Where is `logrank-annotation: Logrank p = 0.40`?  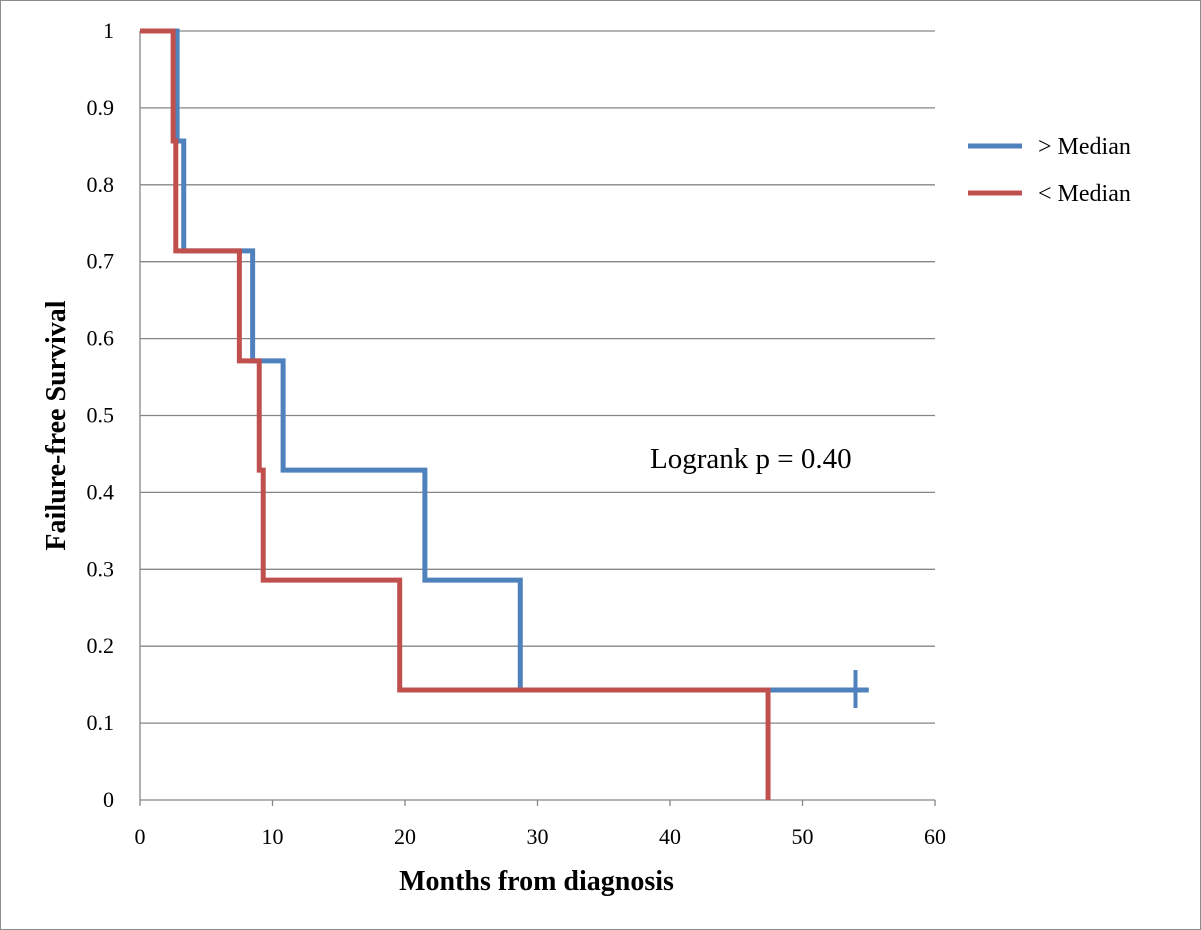 logrank-annotation: Logrank p = 0.40 is located at coordinates (751, 459).